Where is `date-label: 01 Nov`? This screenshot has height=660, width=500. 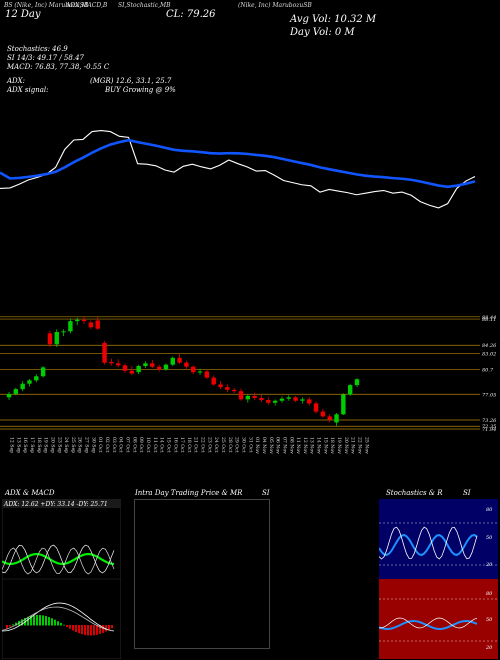 date-label: 01 Nov is located at coordinates (257, 445).